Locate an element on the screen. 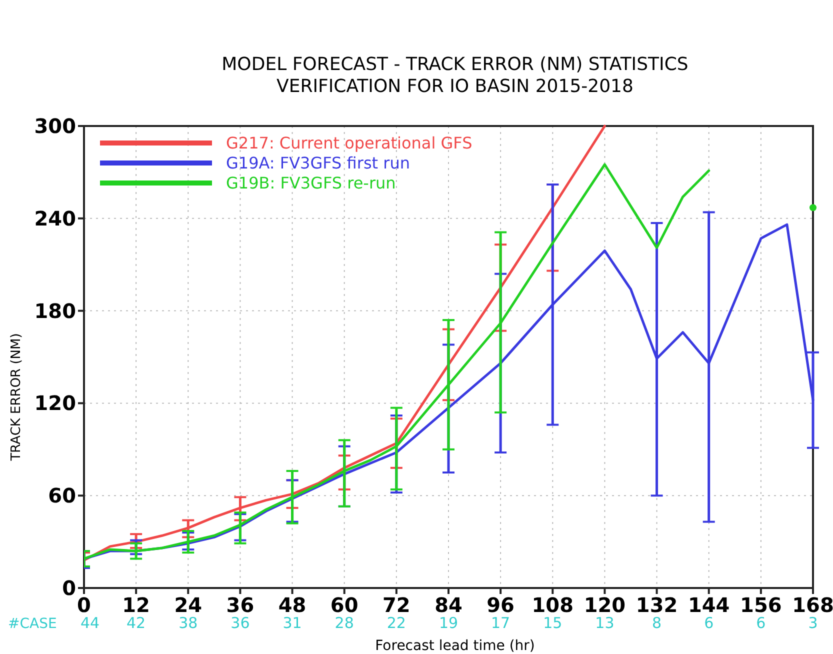  chart-subtitle: VERIFICATION FOR IO BASIN 2015-2018 is located at coordinates (455, 86).